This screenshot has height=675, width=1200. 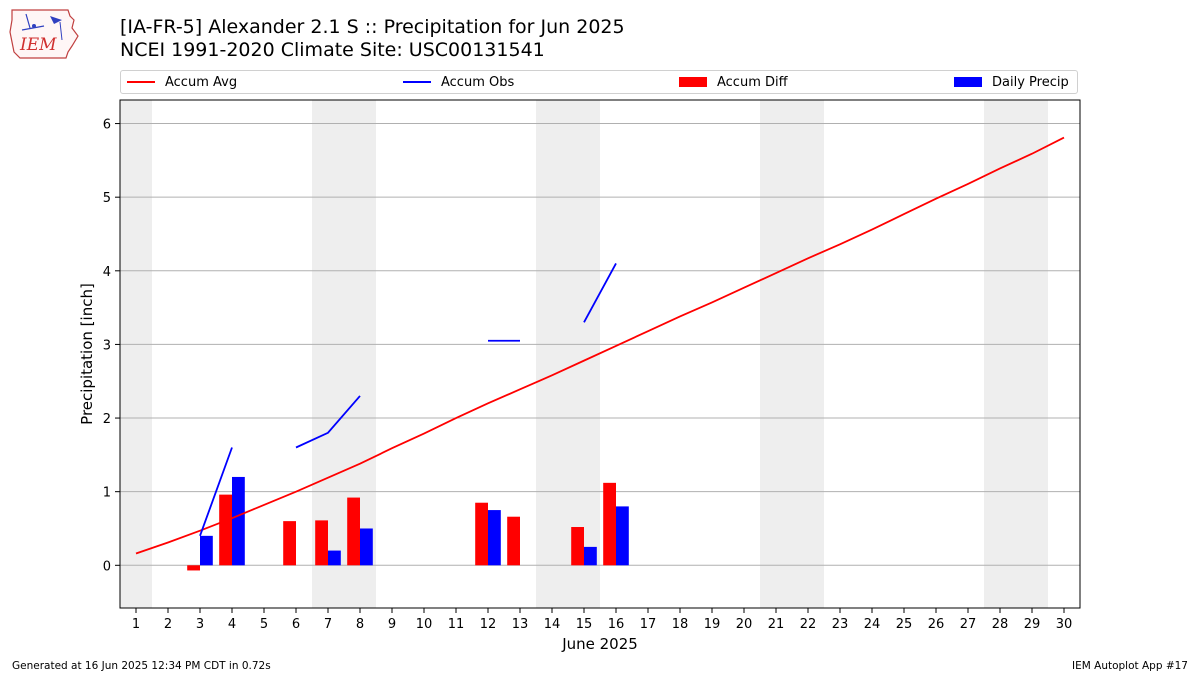 I want to click on x-tick-label: 9, so click(x=392, y=624).